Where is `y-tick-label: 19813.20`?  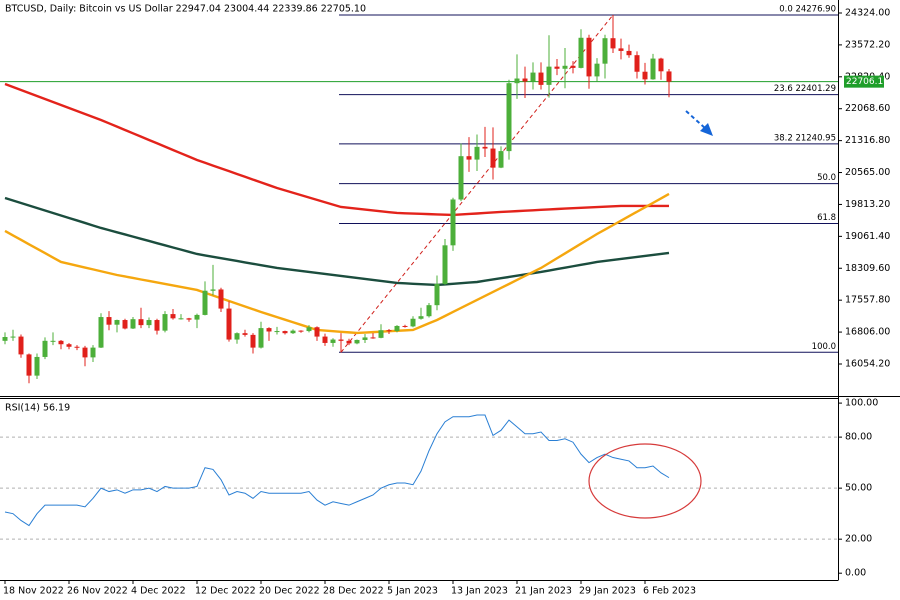 y-tick-label: 19813.20 is located at coordinates (867, 204).